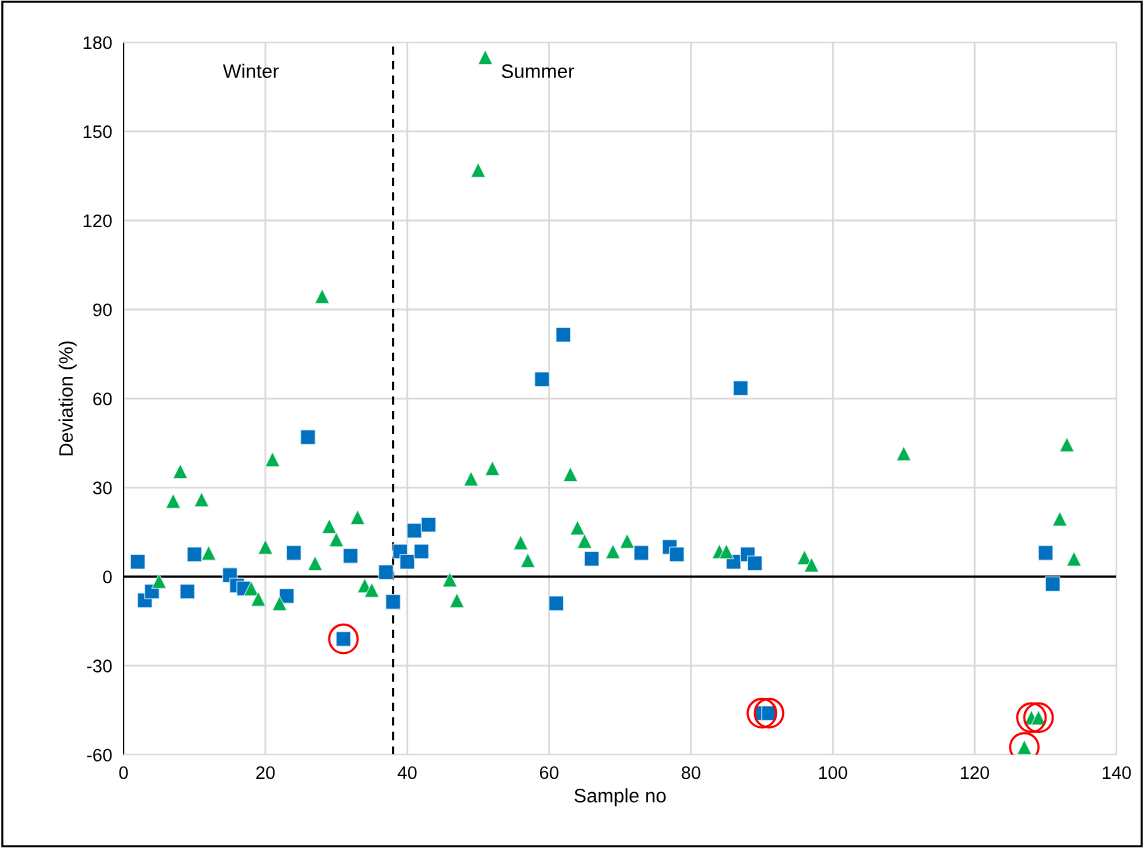 The width and height of the screenshot is (1144, 848). Describe the element at coordinates (67, 398) in the screenshot. I see `y-axis-title: Deviation (%)` at that location.